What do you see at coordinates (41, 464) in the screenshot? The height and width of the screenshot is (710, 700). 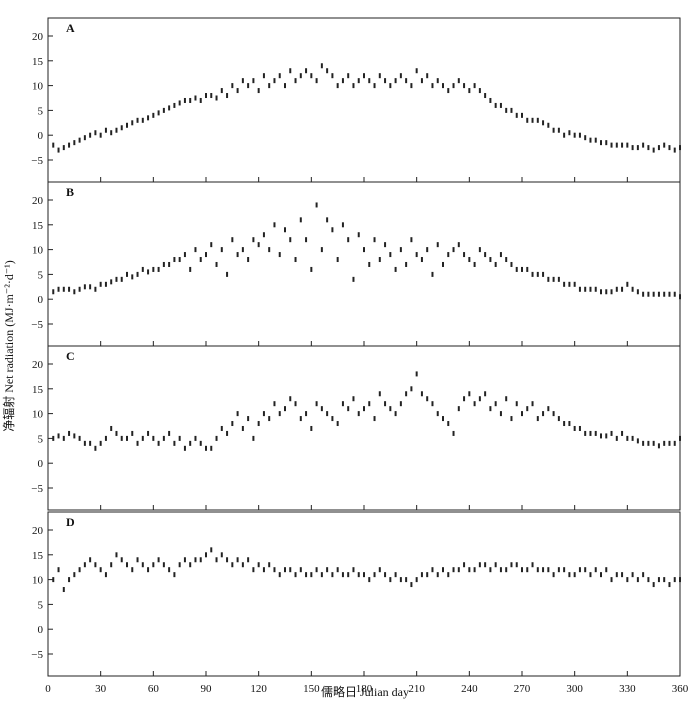 I see `y-tick-label: 0` at bounding box center [41, 464].